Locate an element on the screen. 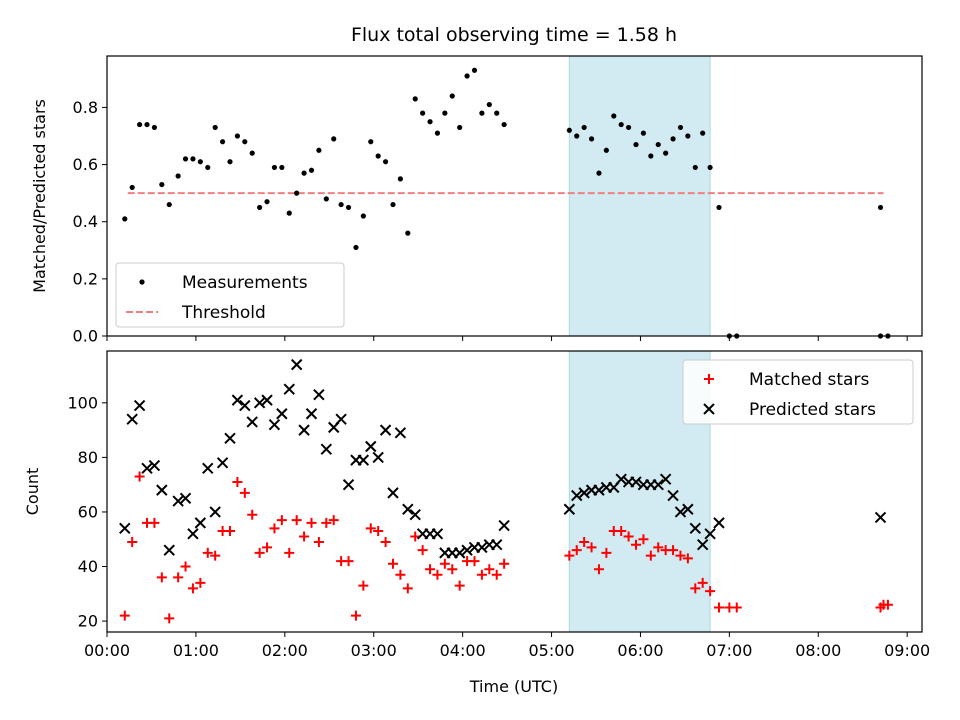 This screenshot has height=720, width=960. legend-label: Matched stars is located at coordinates (809, 380).